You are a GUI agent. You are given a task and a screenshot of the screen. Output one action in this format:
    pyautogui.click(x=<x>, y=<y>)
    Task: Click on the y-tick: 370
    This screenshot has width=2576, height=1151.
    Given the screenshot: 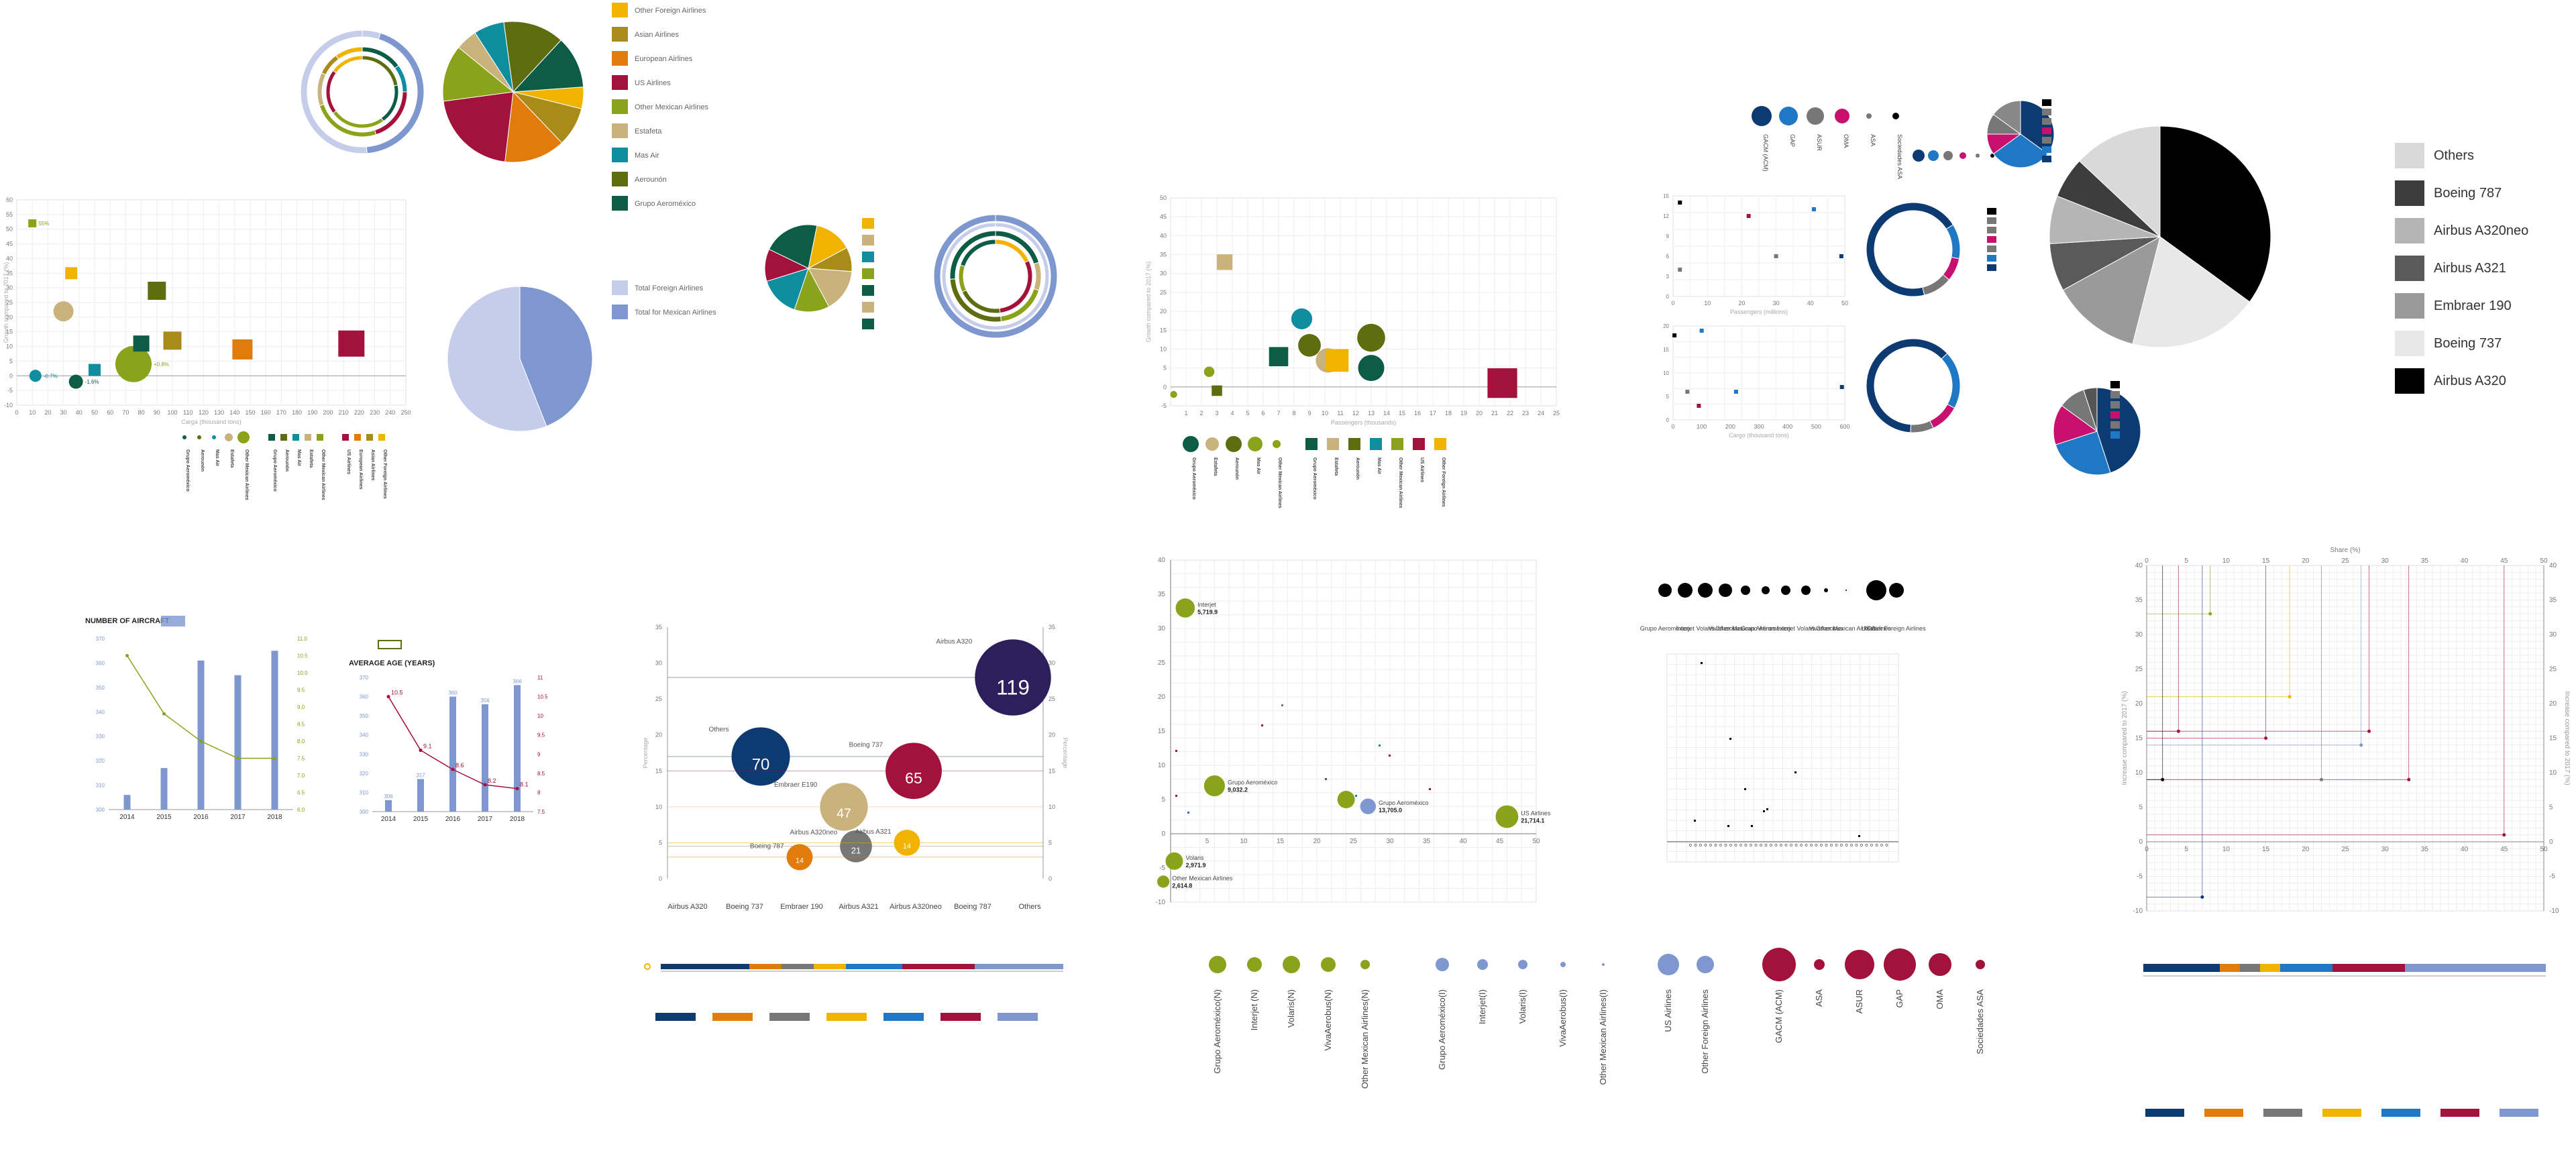 What is the action you would take?
    pyautogui.click(x=100, y=639)
    